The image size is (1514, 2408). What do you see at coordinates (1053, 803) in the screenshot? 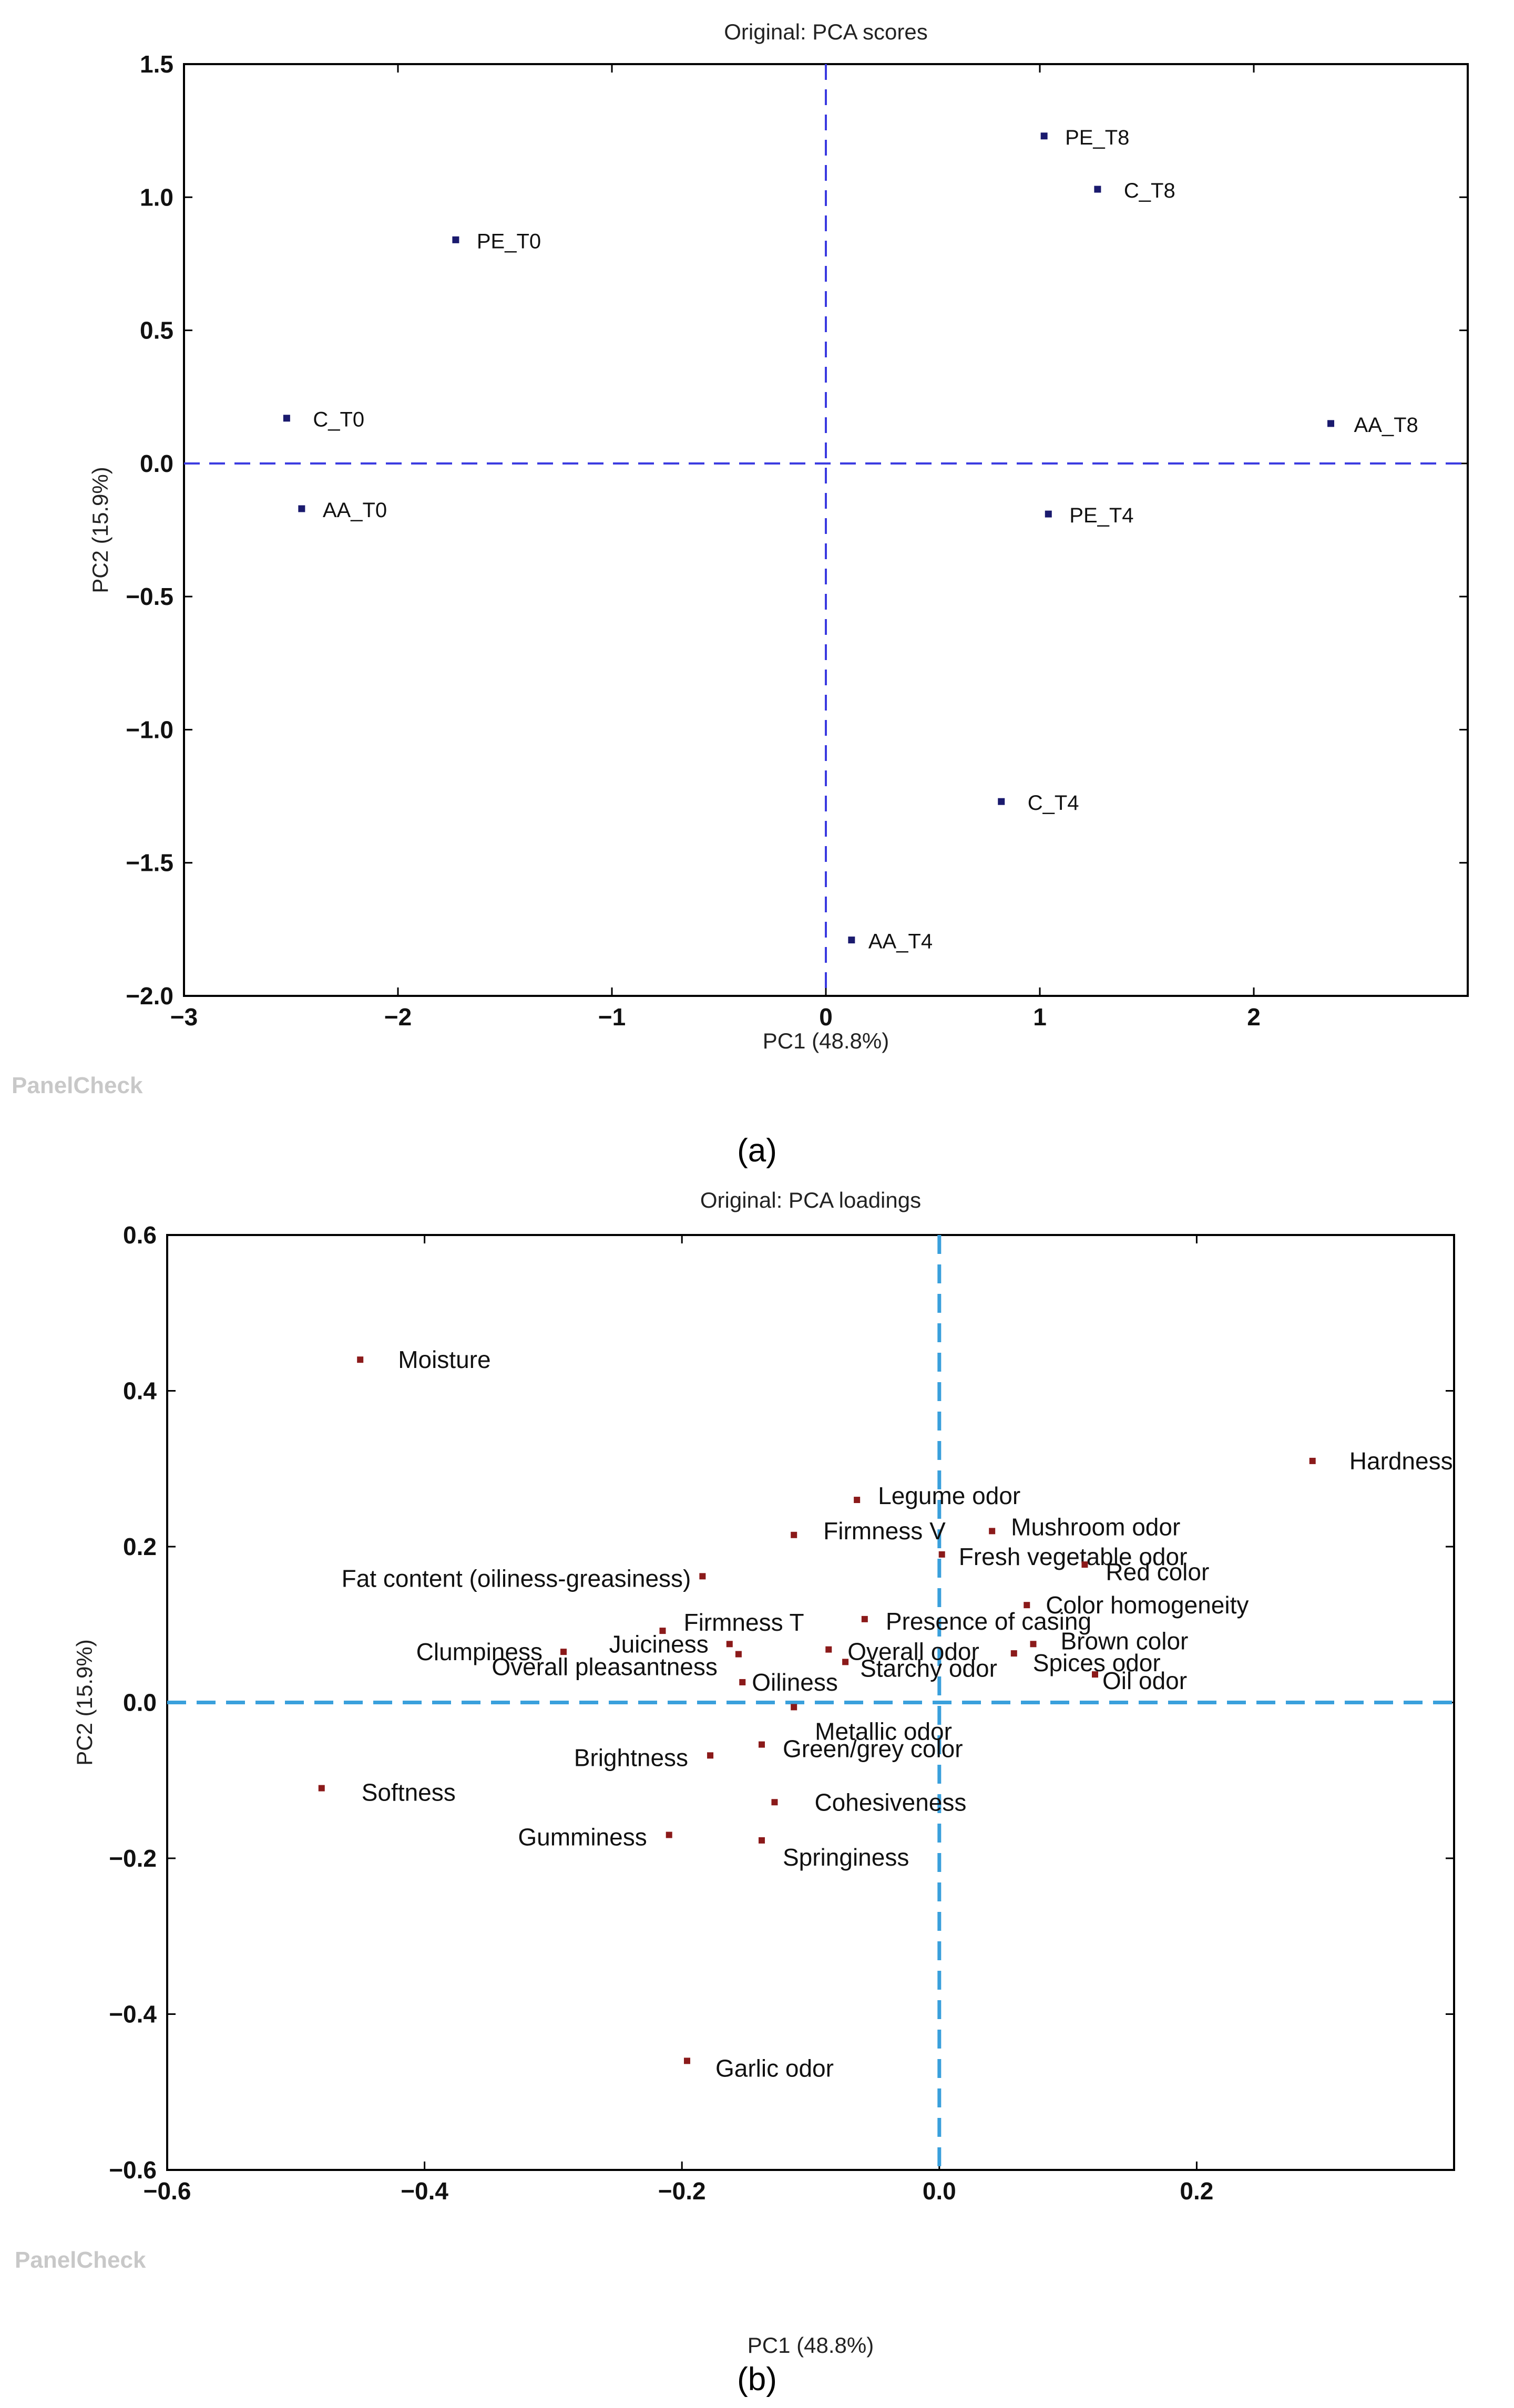
I see `data-point-label: C_T4` at bounding box center [1053, 803].